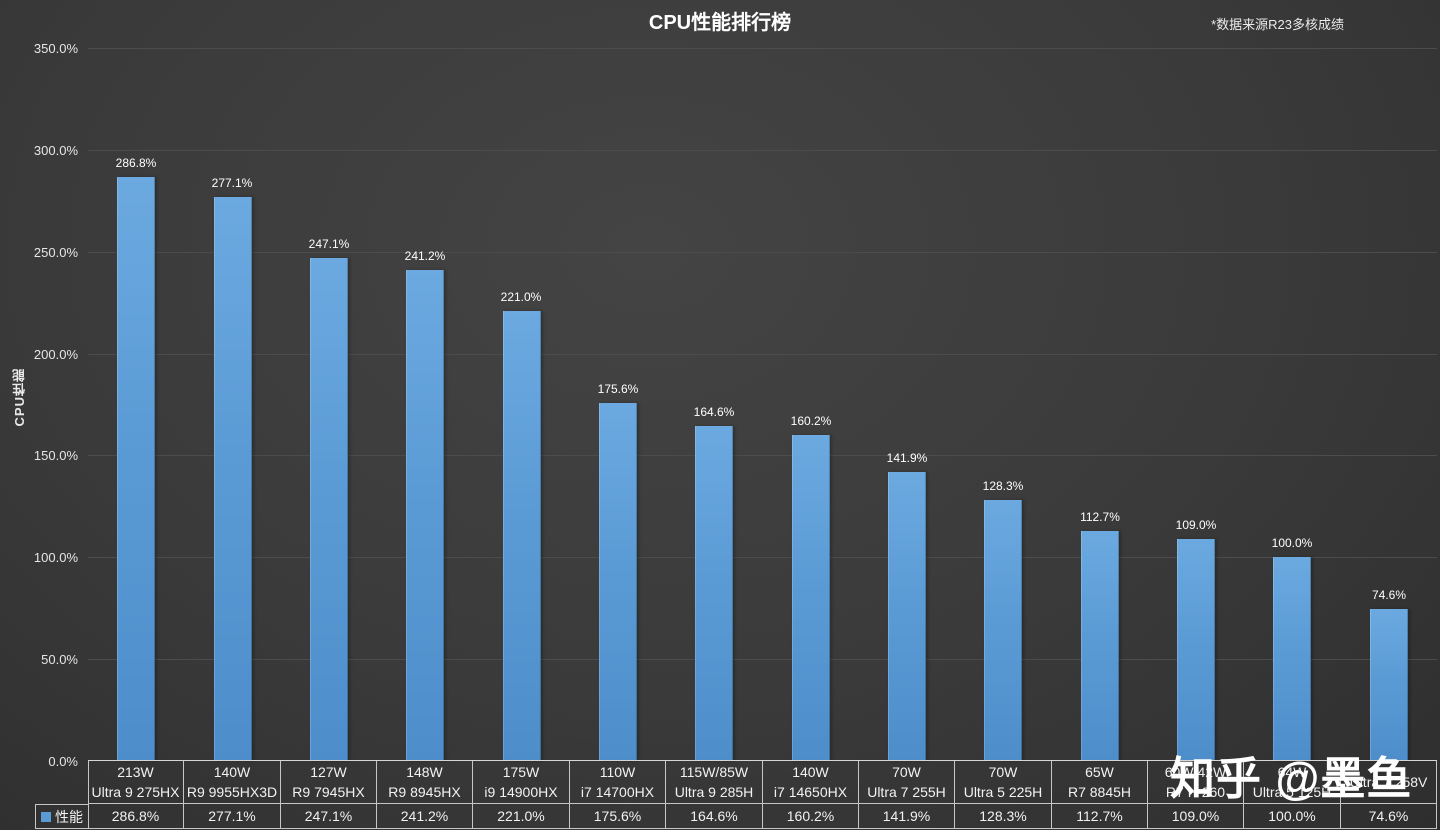  I want to click on category-model-label: i9 14900HX, so click(521, 792).